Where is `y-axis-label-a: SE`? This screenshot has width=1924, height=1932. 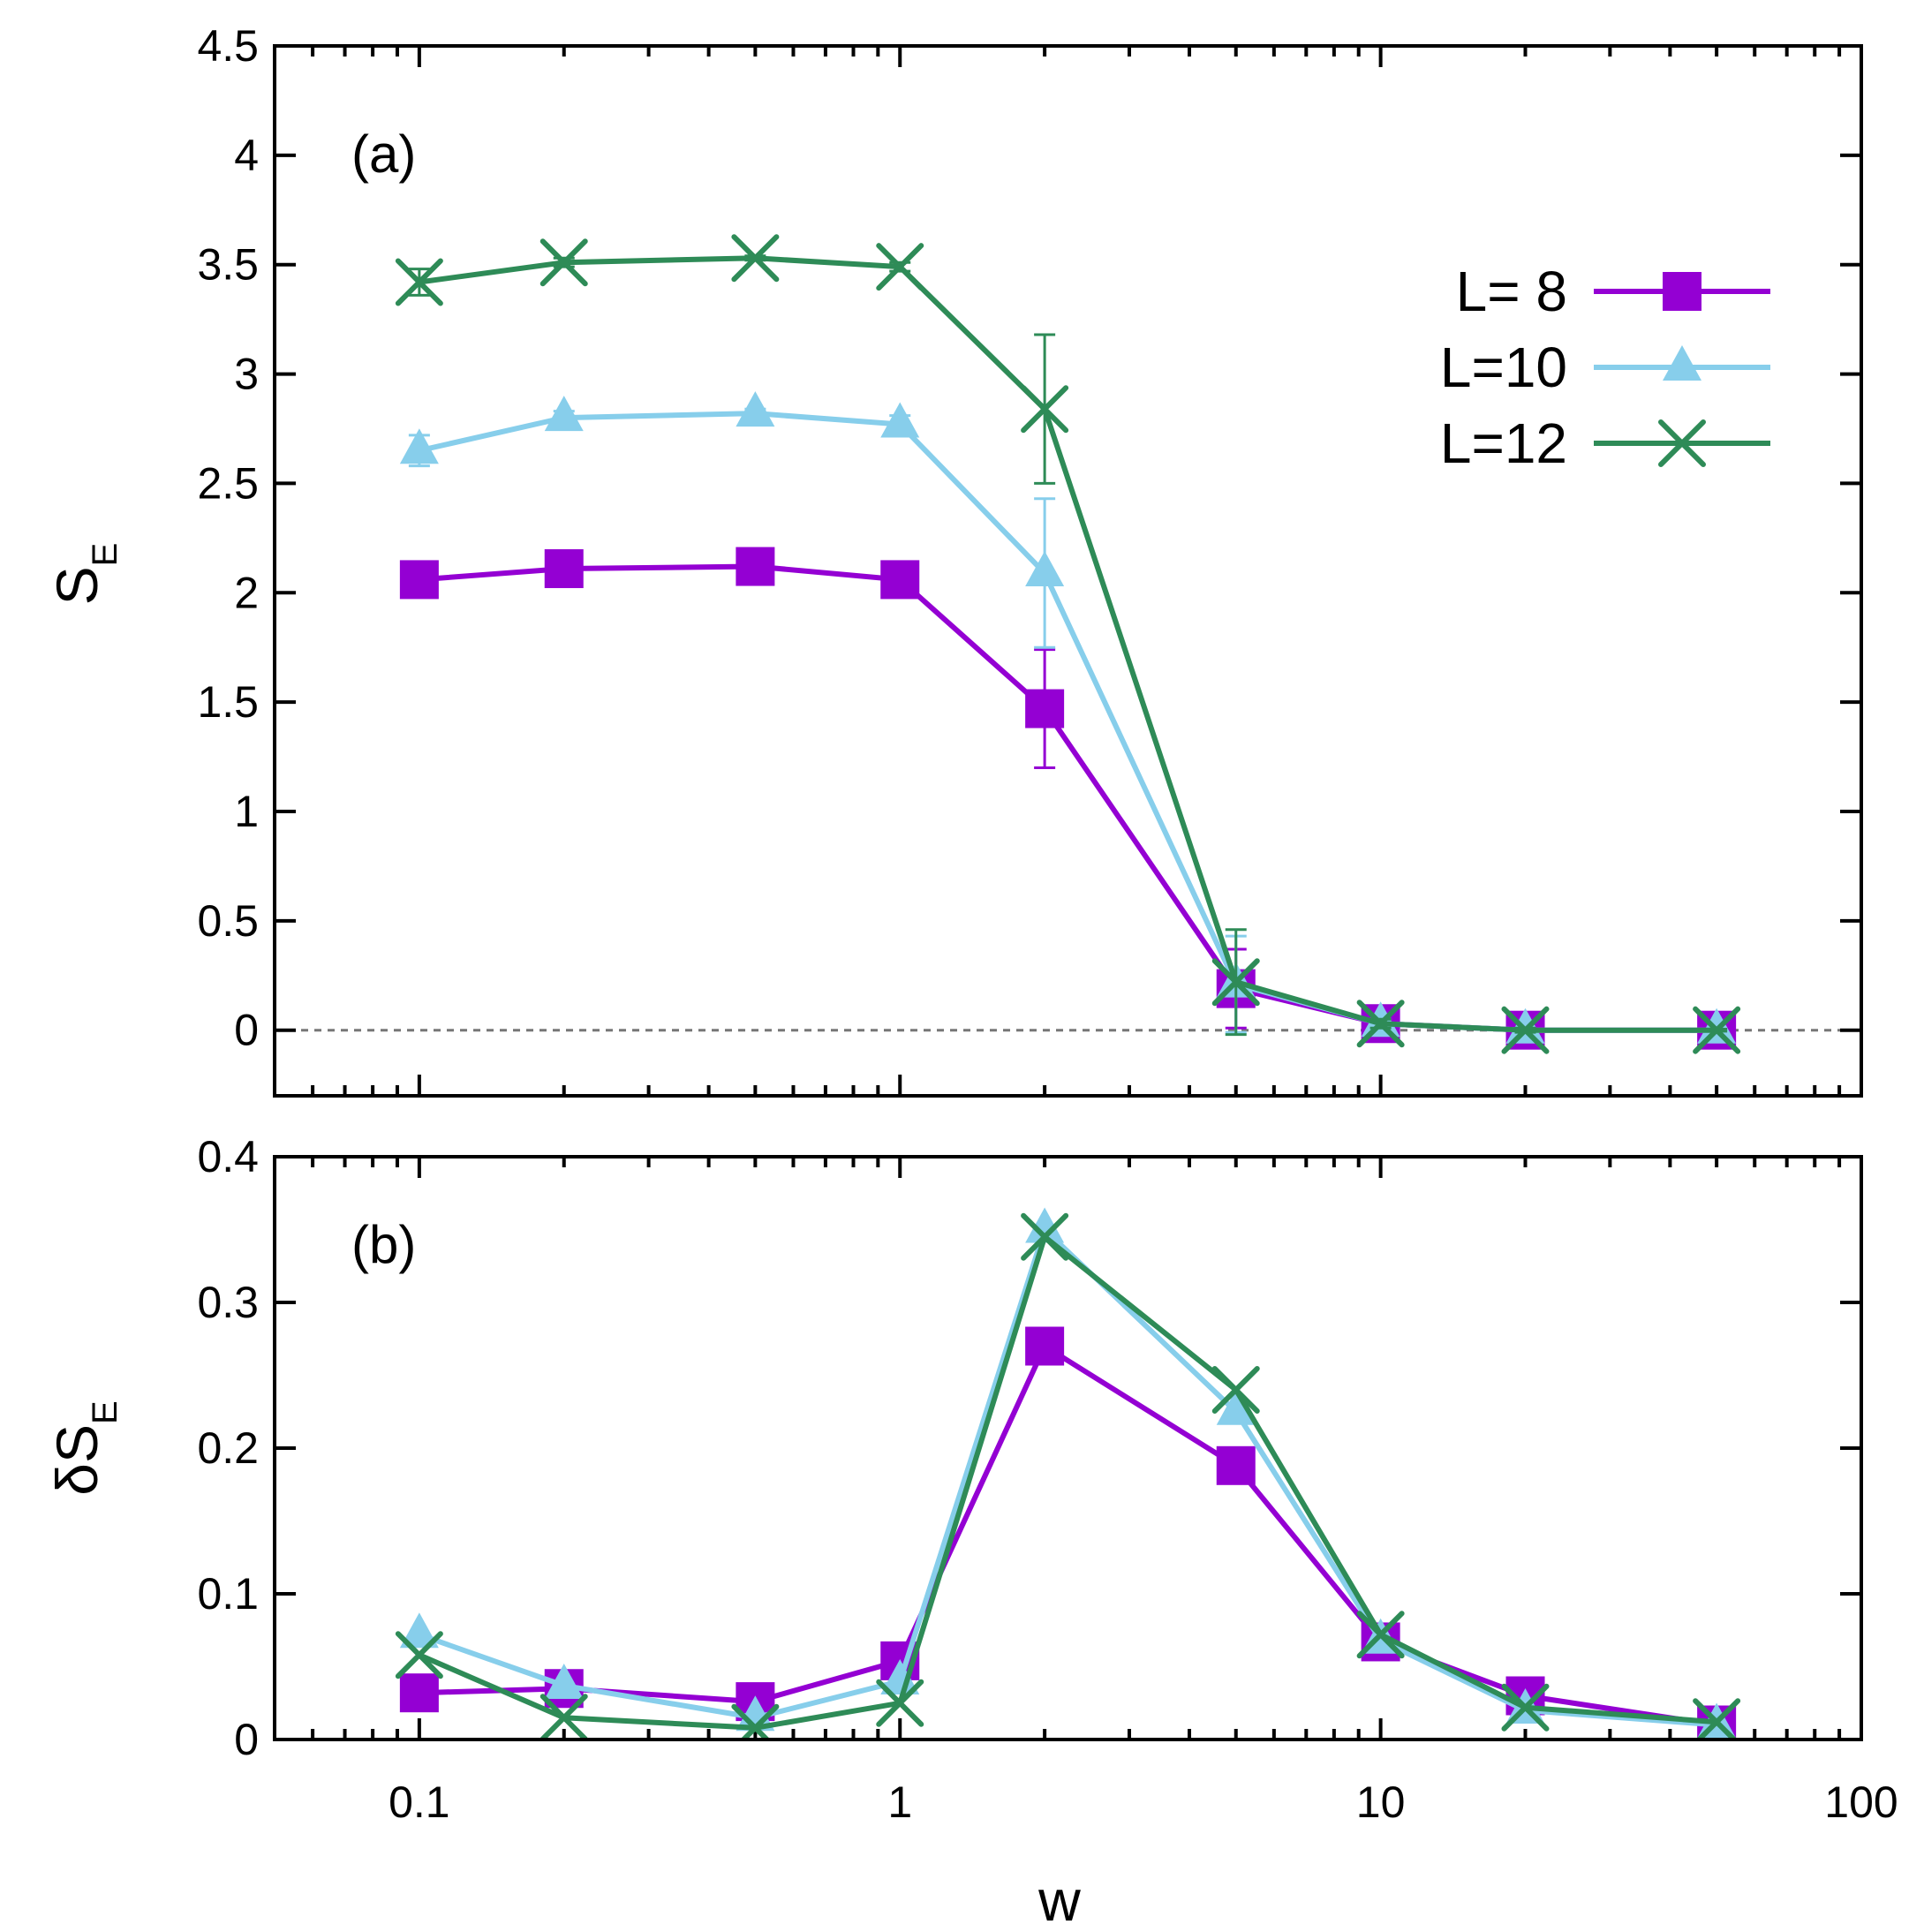 y-axis-label-a: SE is located at coordinates (84, 574).